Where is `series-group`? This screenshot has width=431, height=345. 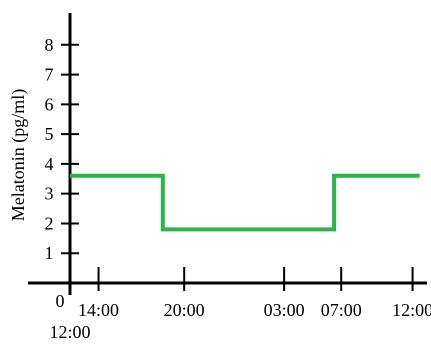
series-group is located at coordinates (245, 202).